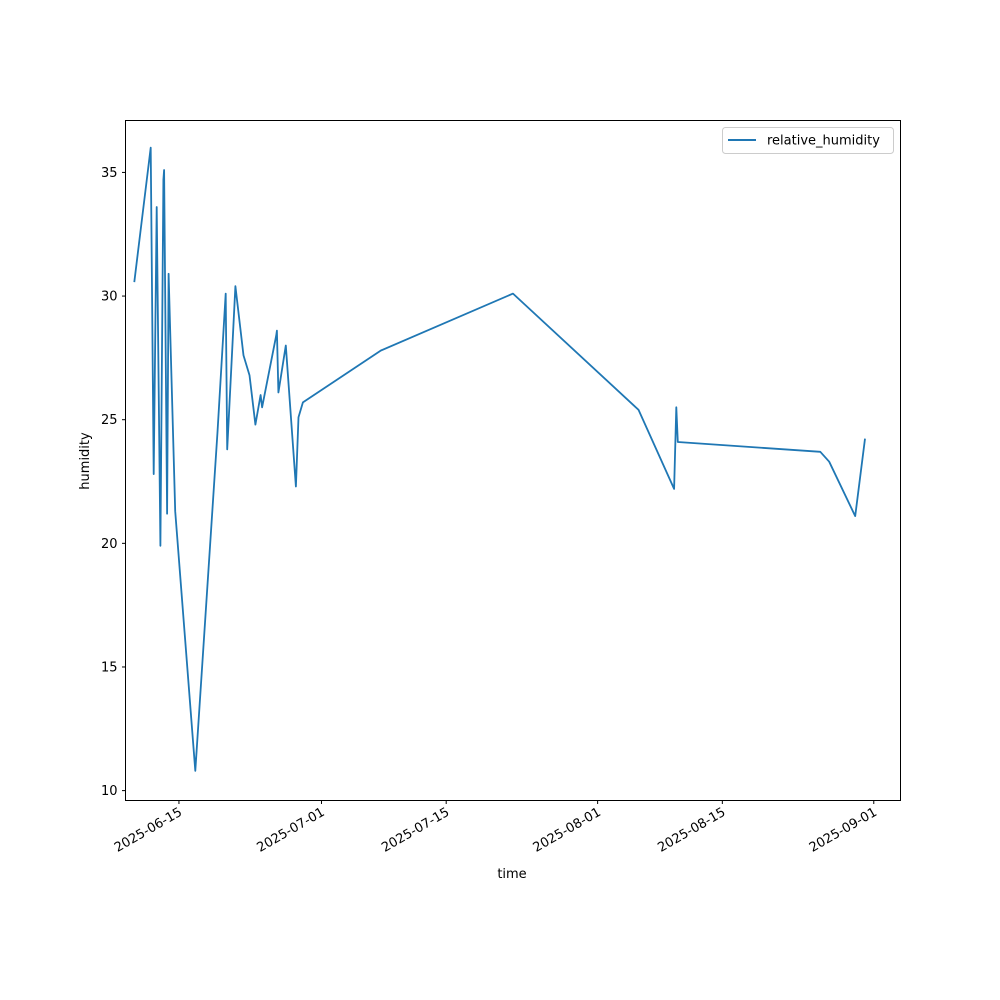 This screenshot has height=1000, width=1000. I want to click on y-tick-label: 10, so click(109, 791).